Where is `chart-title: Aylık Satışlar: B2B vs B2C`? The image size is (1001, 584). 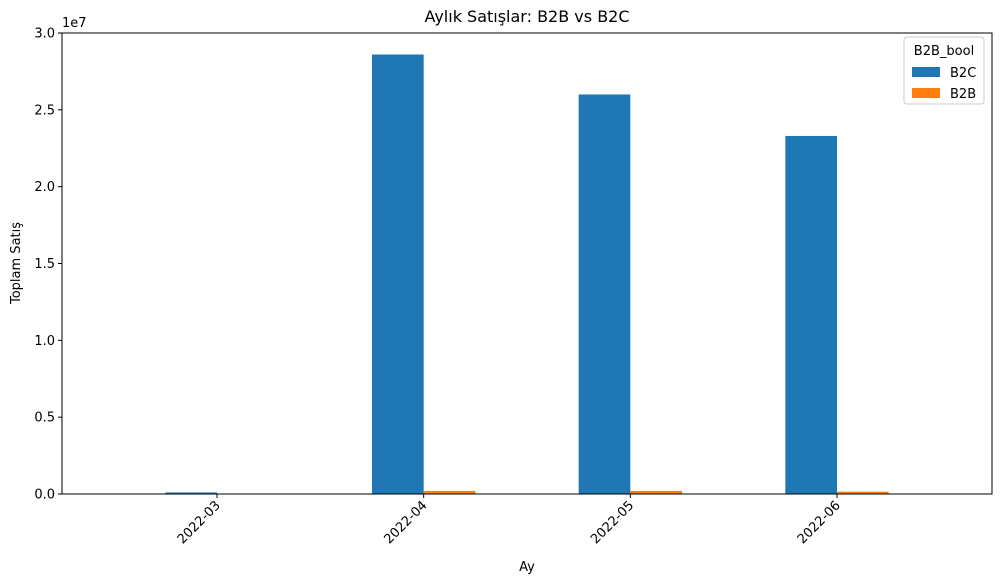
chart-title: Aylık Satışlar: B2B vs B2C is located at coordinates (526, 16).